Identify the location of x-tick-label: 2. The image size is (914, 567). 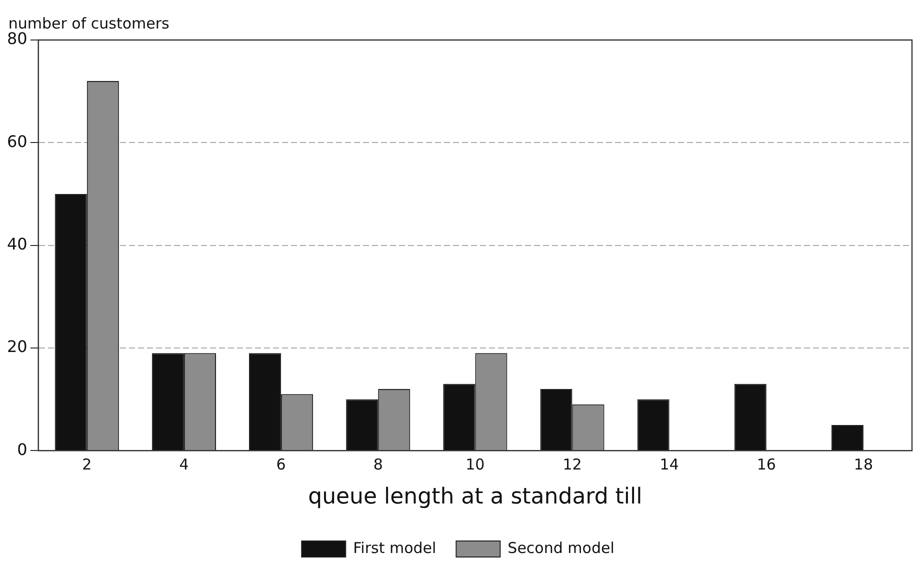
(87, 464).